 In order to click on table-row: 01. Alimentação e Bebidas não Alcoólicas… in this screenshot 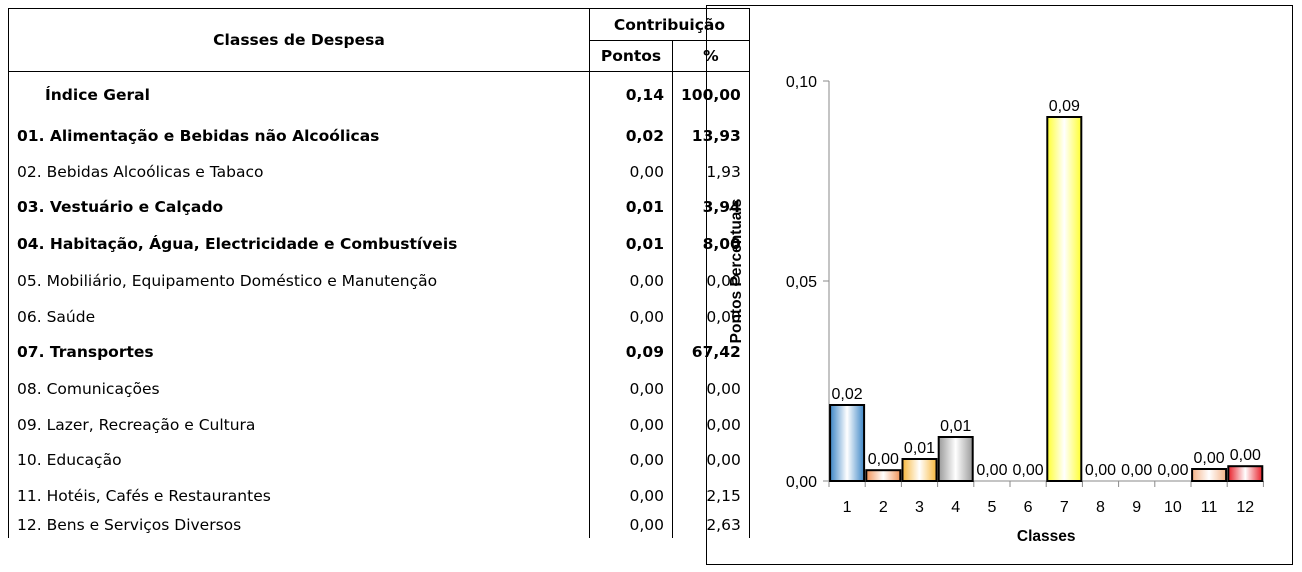, I will do `click(379, 136)`.